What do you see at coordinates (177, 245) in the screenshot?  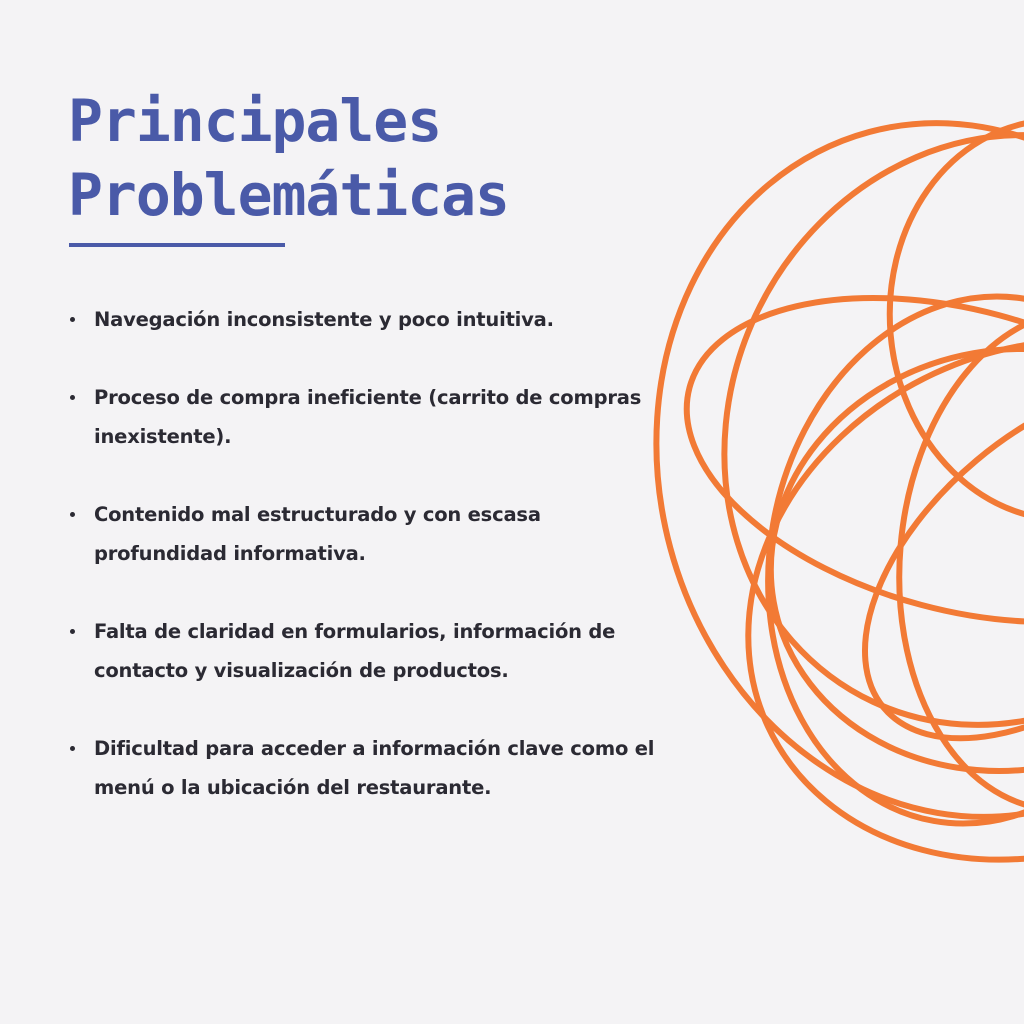 I see `title-underline` at bounding box center [177, 245].